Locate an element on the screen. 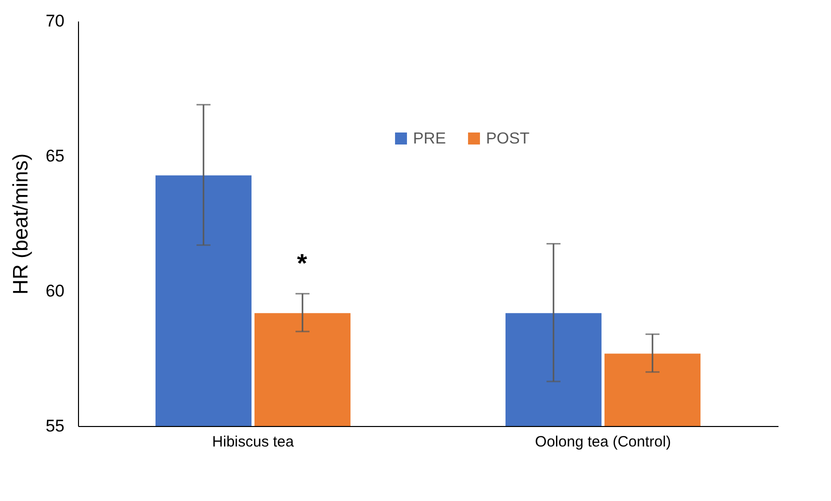 This screenshot has width=831, height=501. y-axis-title: HR (beat/mins) is located at coordinates (21, 224).